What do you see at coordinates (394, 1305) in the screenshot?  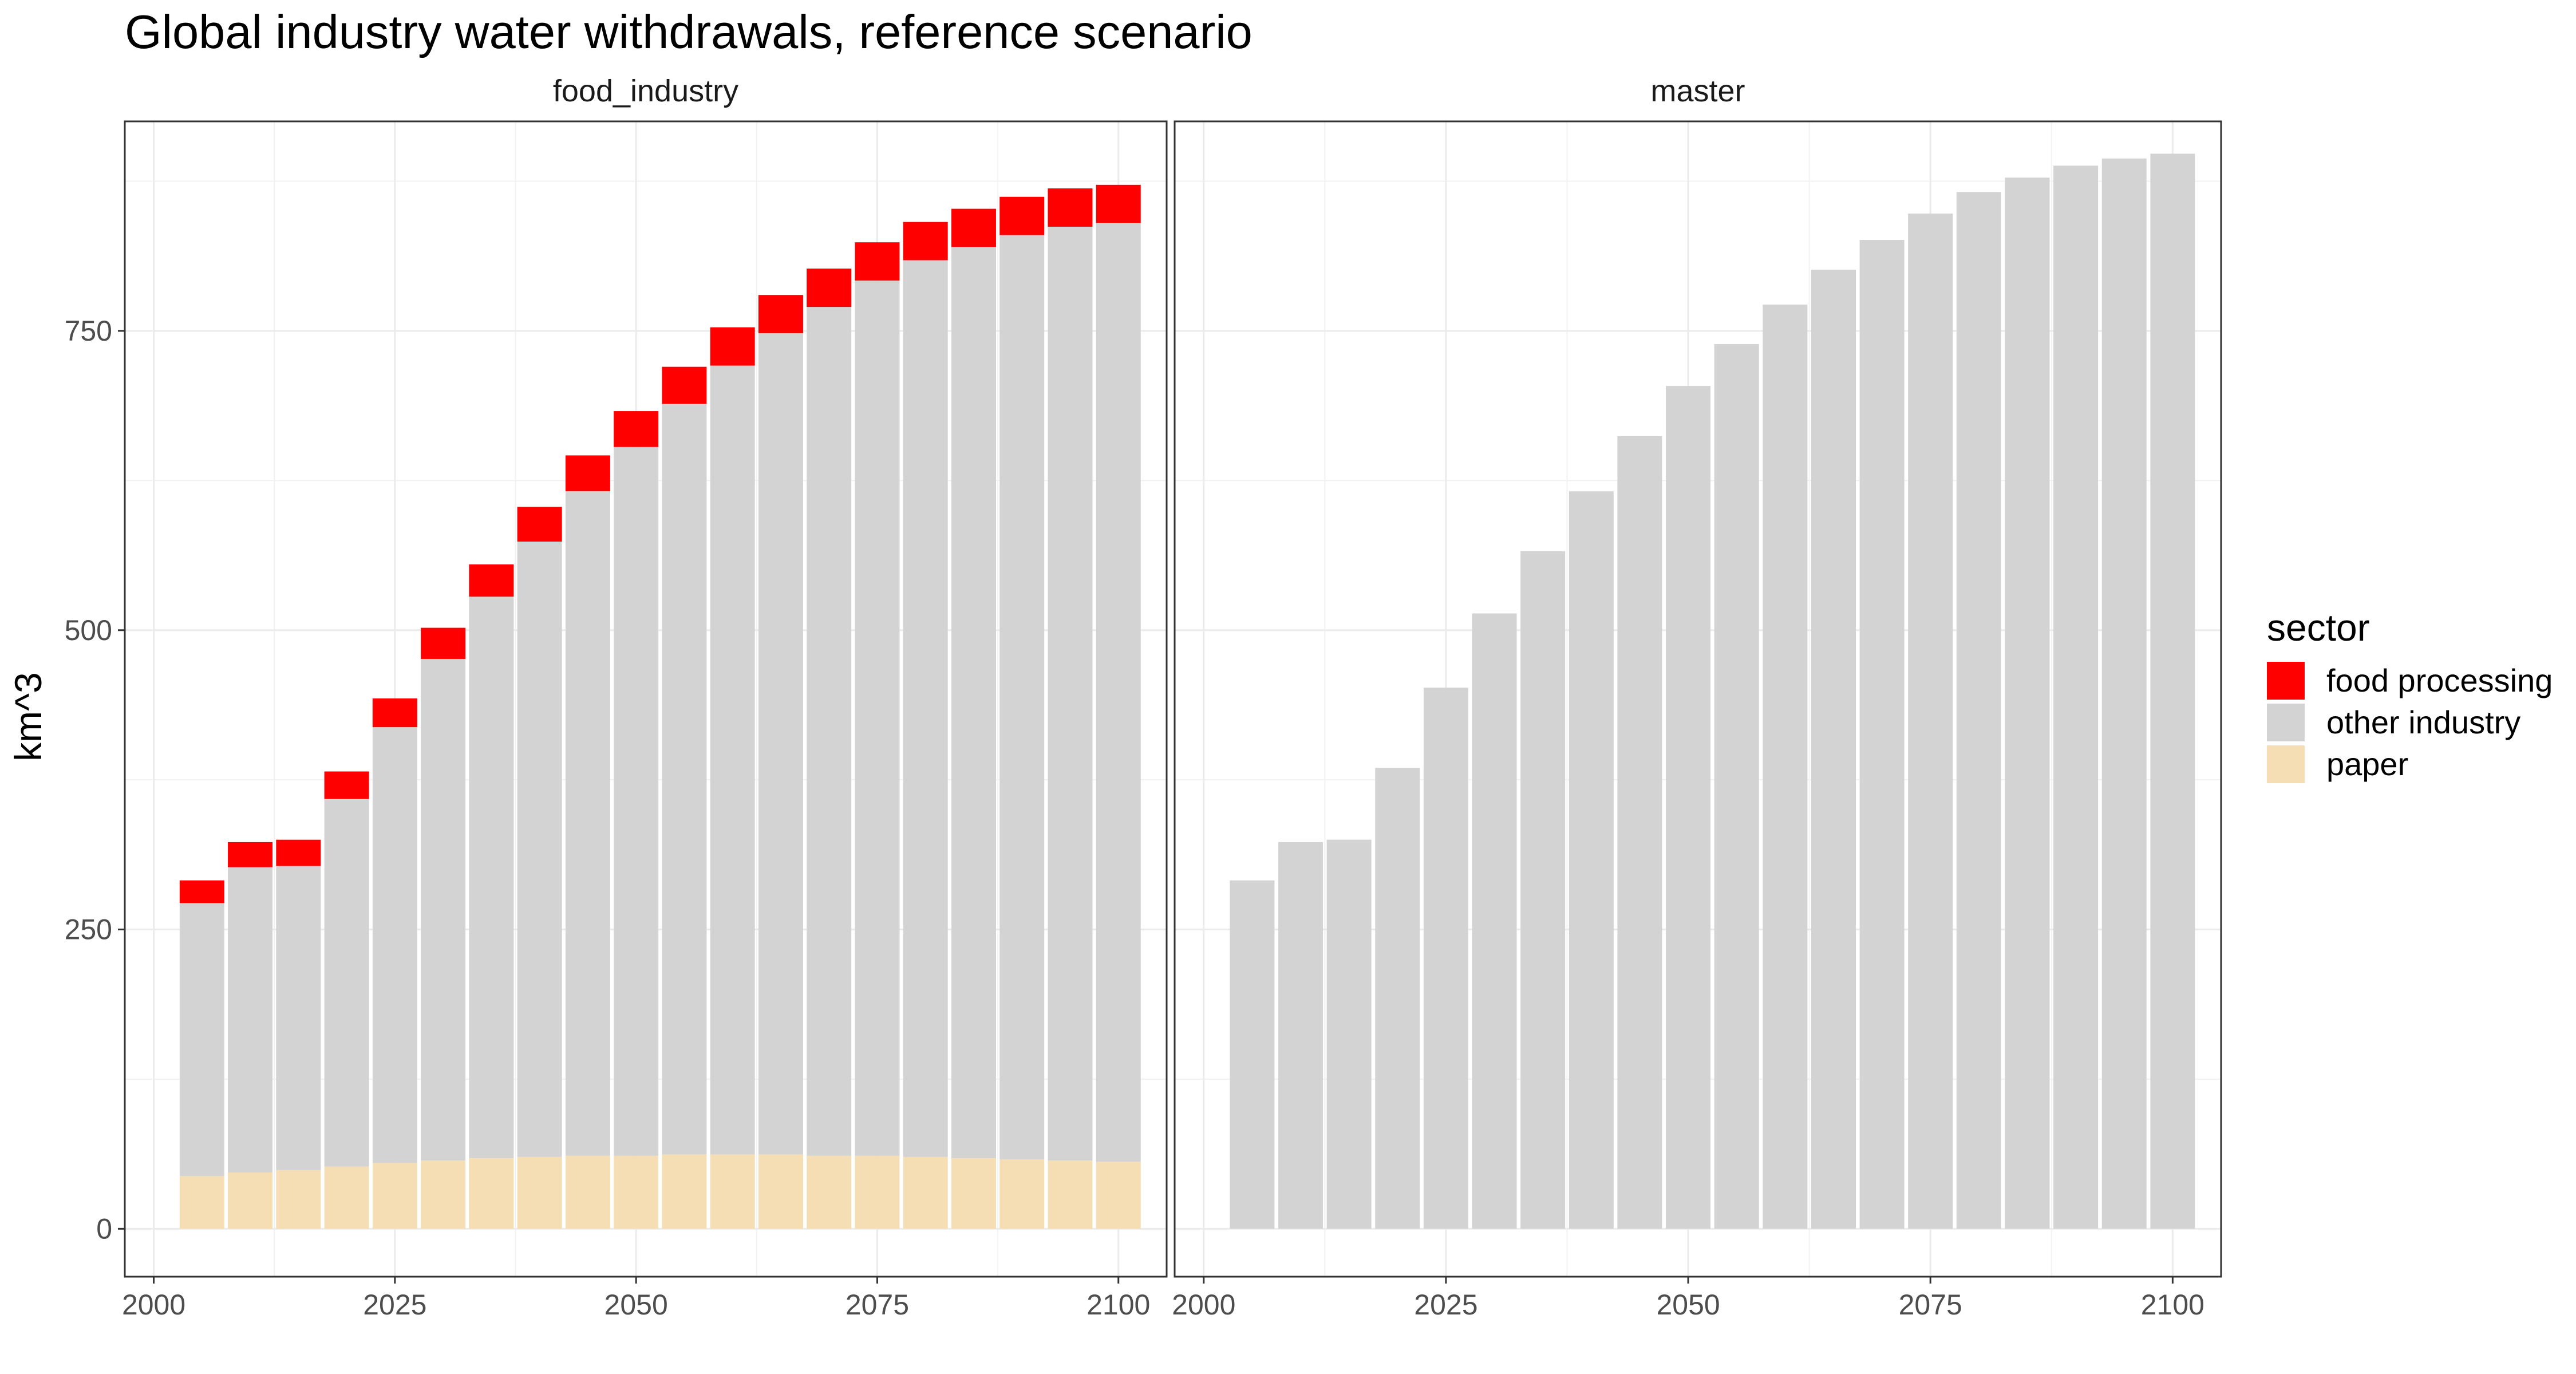 I see `x-tick-label: 2025` at bounding box center [394, 1305].